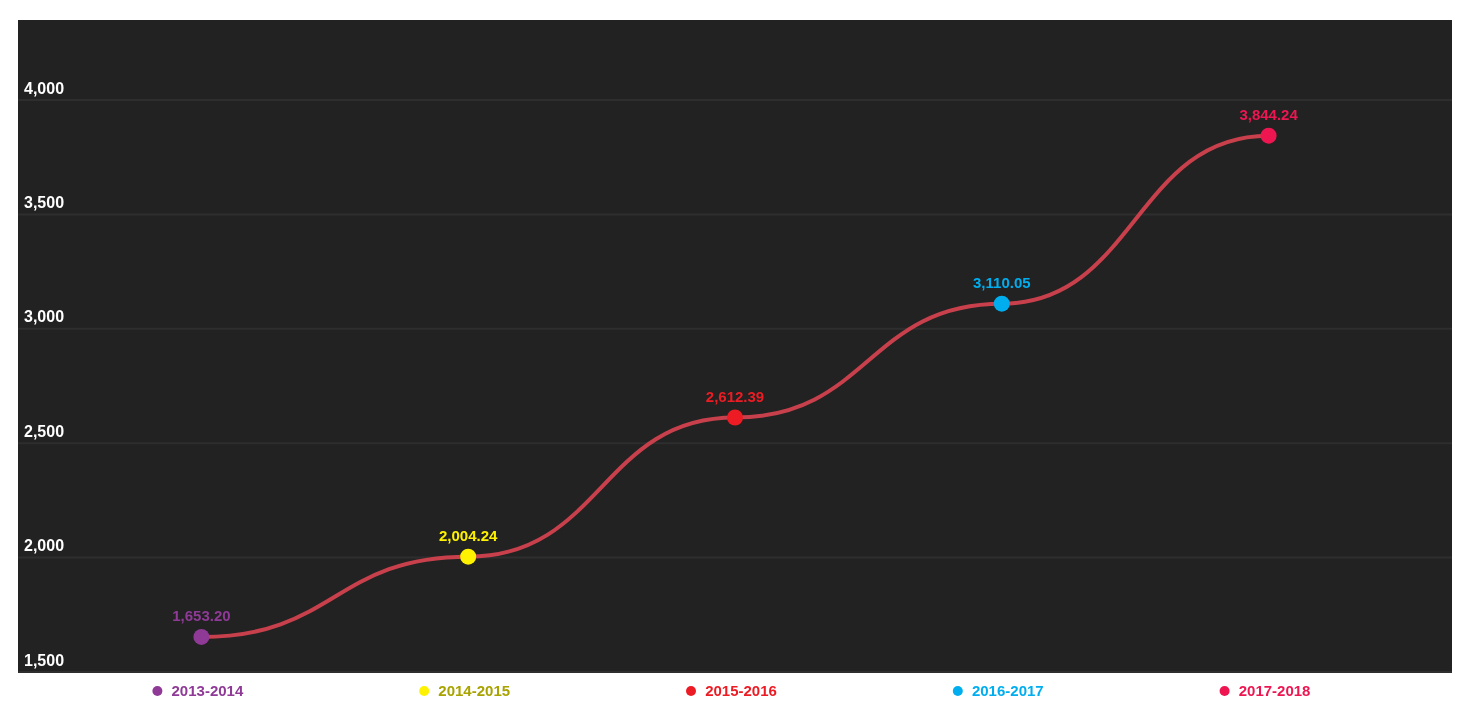  I want to click on y-tick-label: 1,500, so click(44, 660).